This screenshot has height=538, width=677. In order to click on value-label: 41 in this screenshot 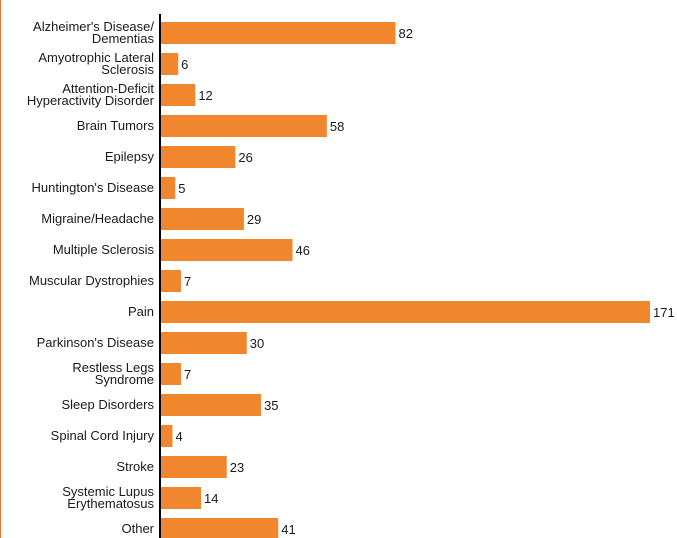, I will do `click(288, 529)`.